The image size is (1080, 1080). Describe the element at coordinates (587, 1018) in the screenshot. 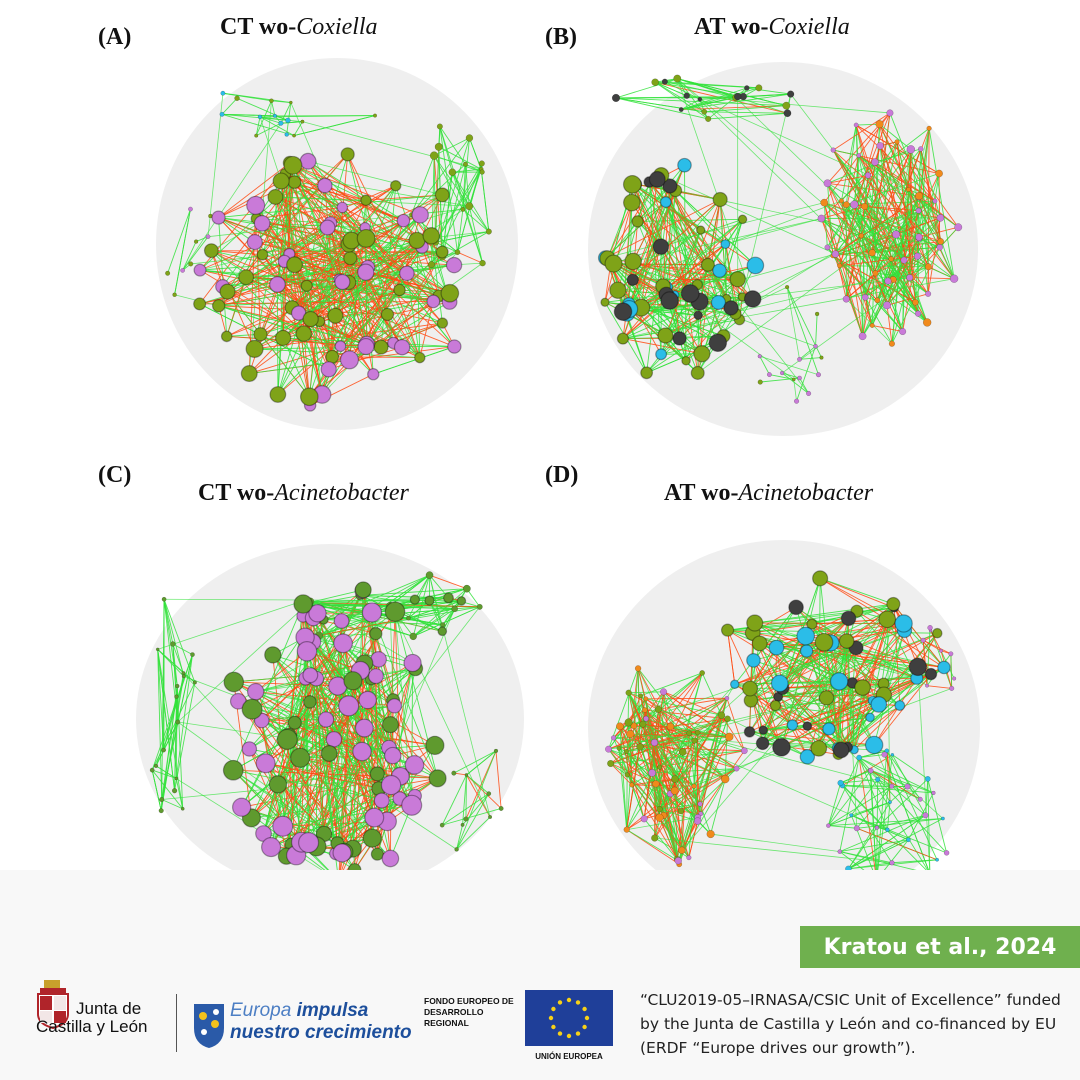

I see `eu-star` at that location.